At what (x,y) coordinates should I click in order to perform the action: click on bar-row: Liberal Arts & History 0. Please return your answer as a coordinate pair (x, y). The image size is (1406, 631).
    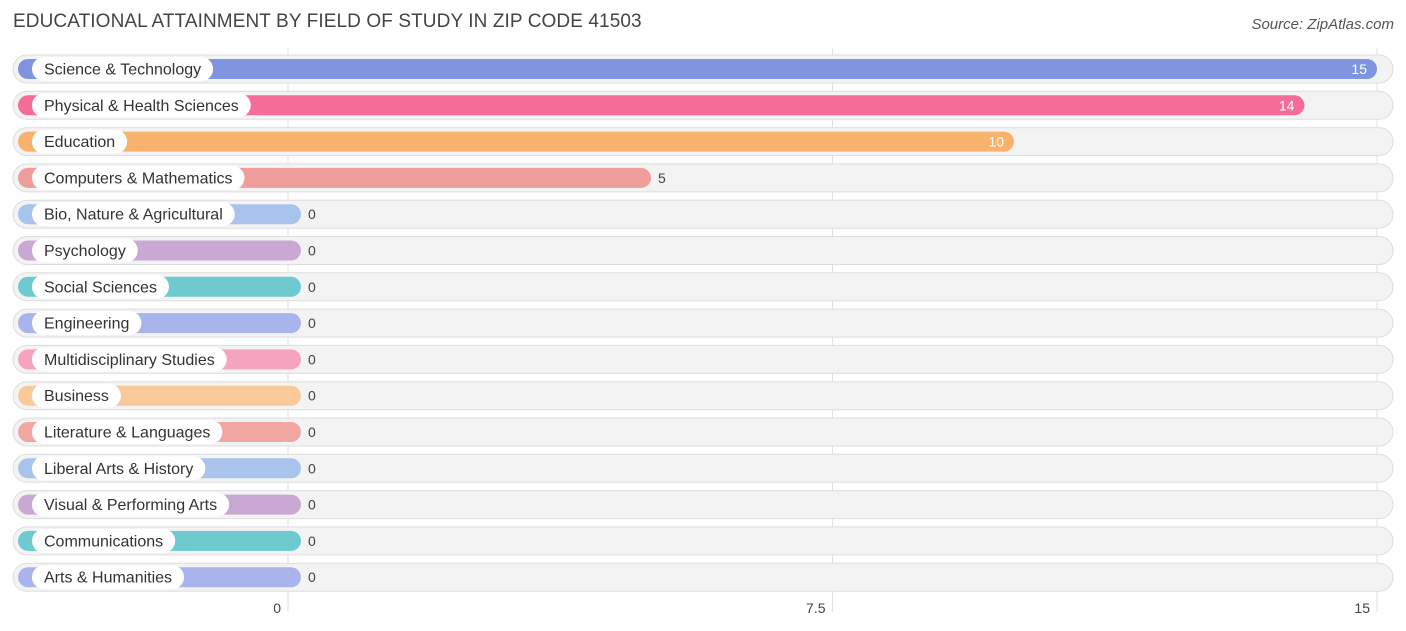
    Looking at the image, I should click on (703, 468).